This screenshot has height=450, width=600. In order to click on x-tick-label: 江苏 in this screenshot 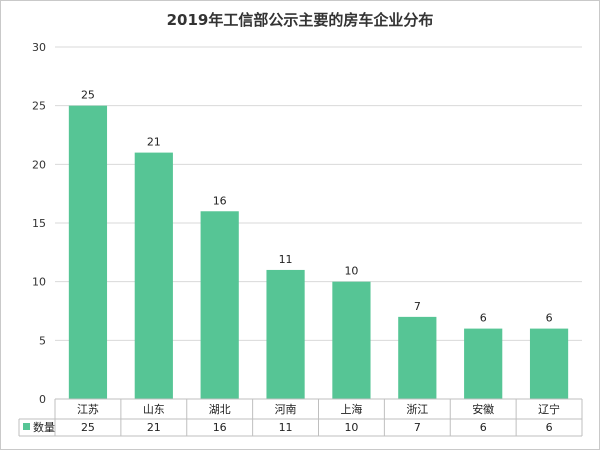, I will do `click(88, 409)`.